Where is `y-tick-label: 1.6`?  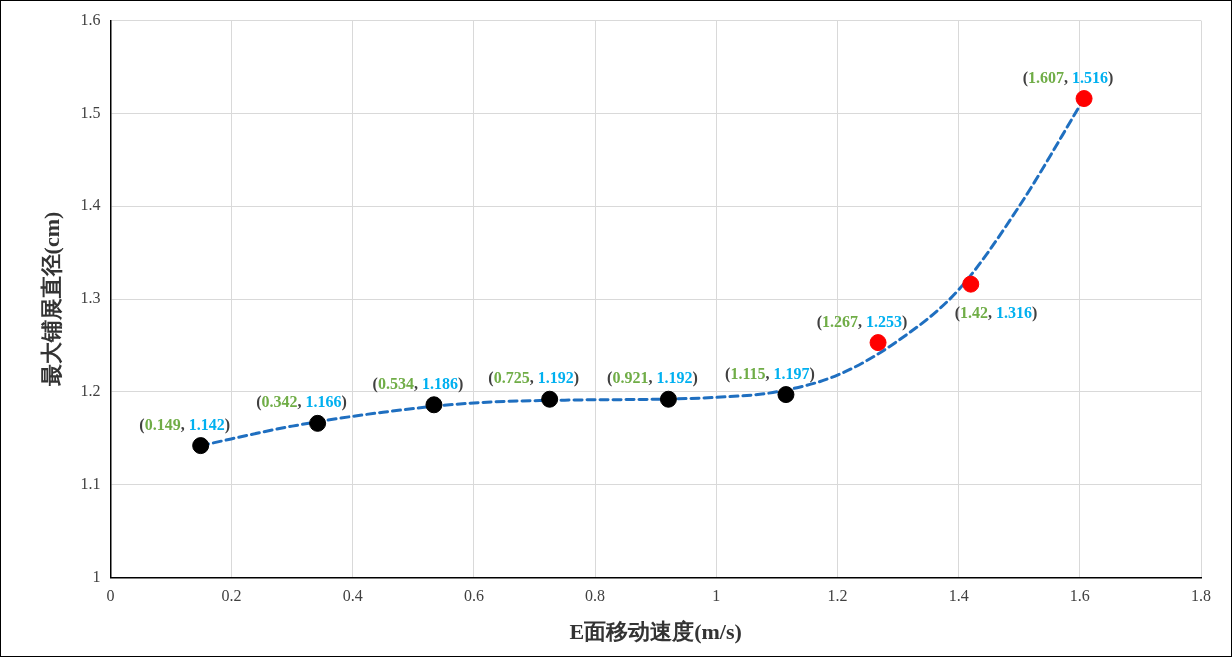
y-tick-label: 1.6 is located at coordinates (90, 19).